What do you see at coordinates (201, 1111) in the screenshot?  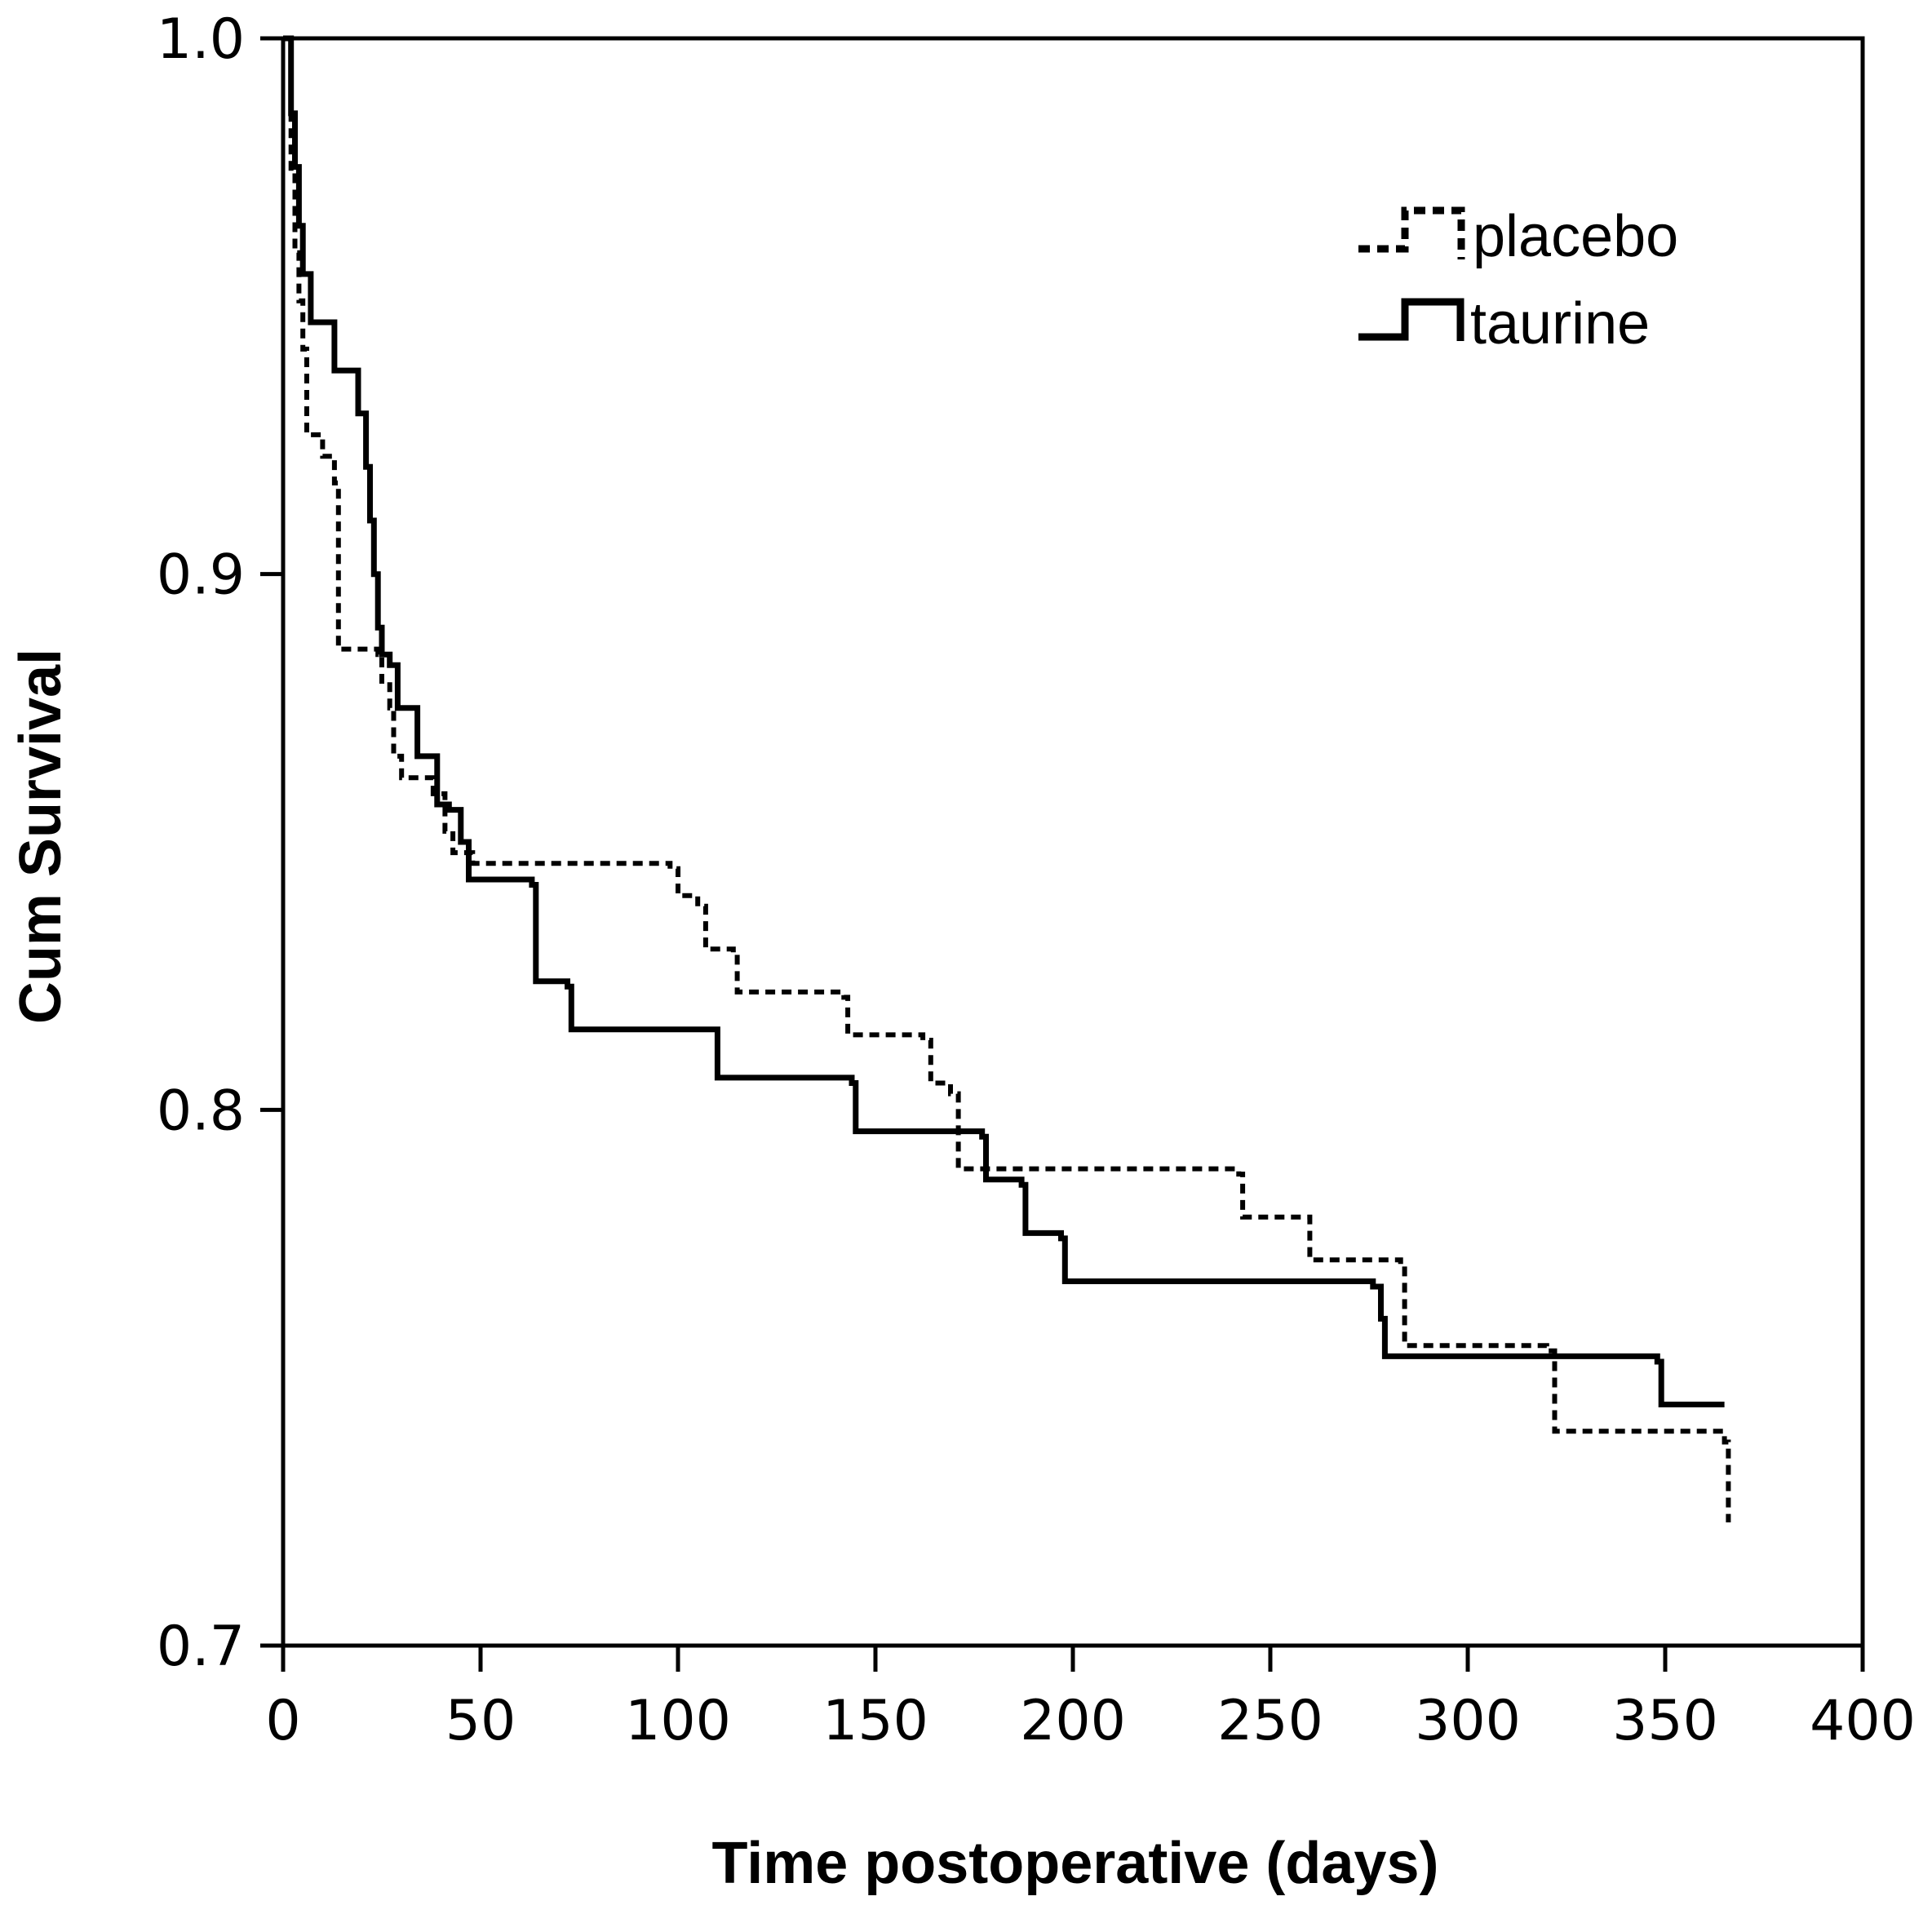 I see `y-tick-label: 0.8` at bounding box center [201, 1111].